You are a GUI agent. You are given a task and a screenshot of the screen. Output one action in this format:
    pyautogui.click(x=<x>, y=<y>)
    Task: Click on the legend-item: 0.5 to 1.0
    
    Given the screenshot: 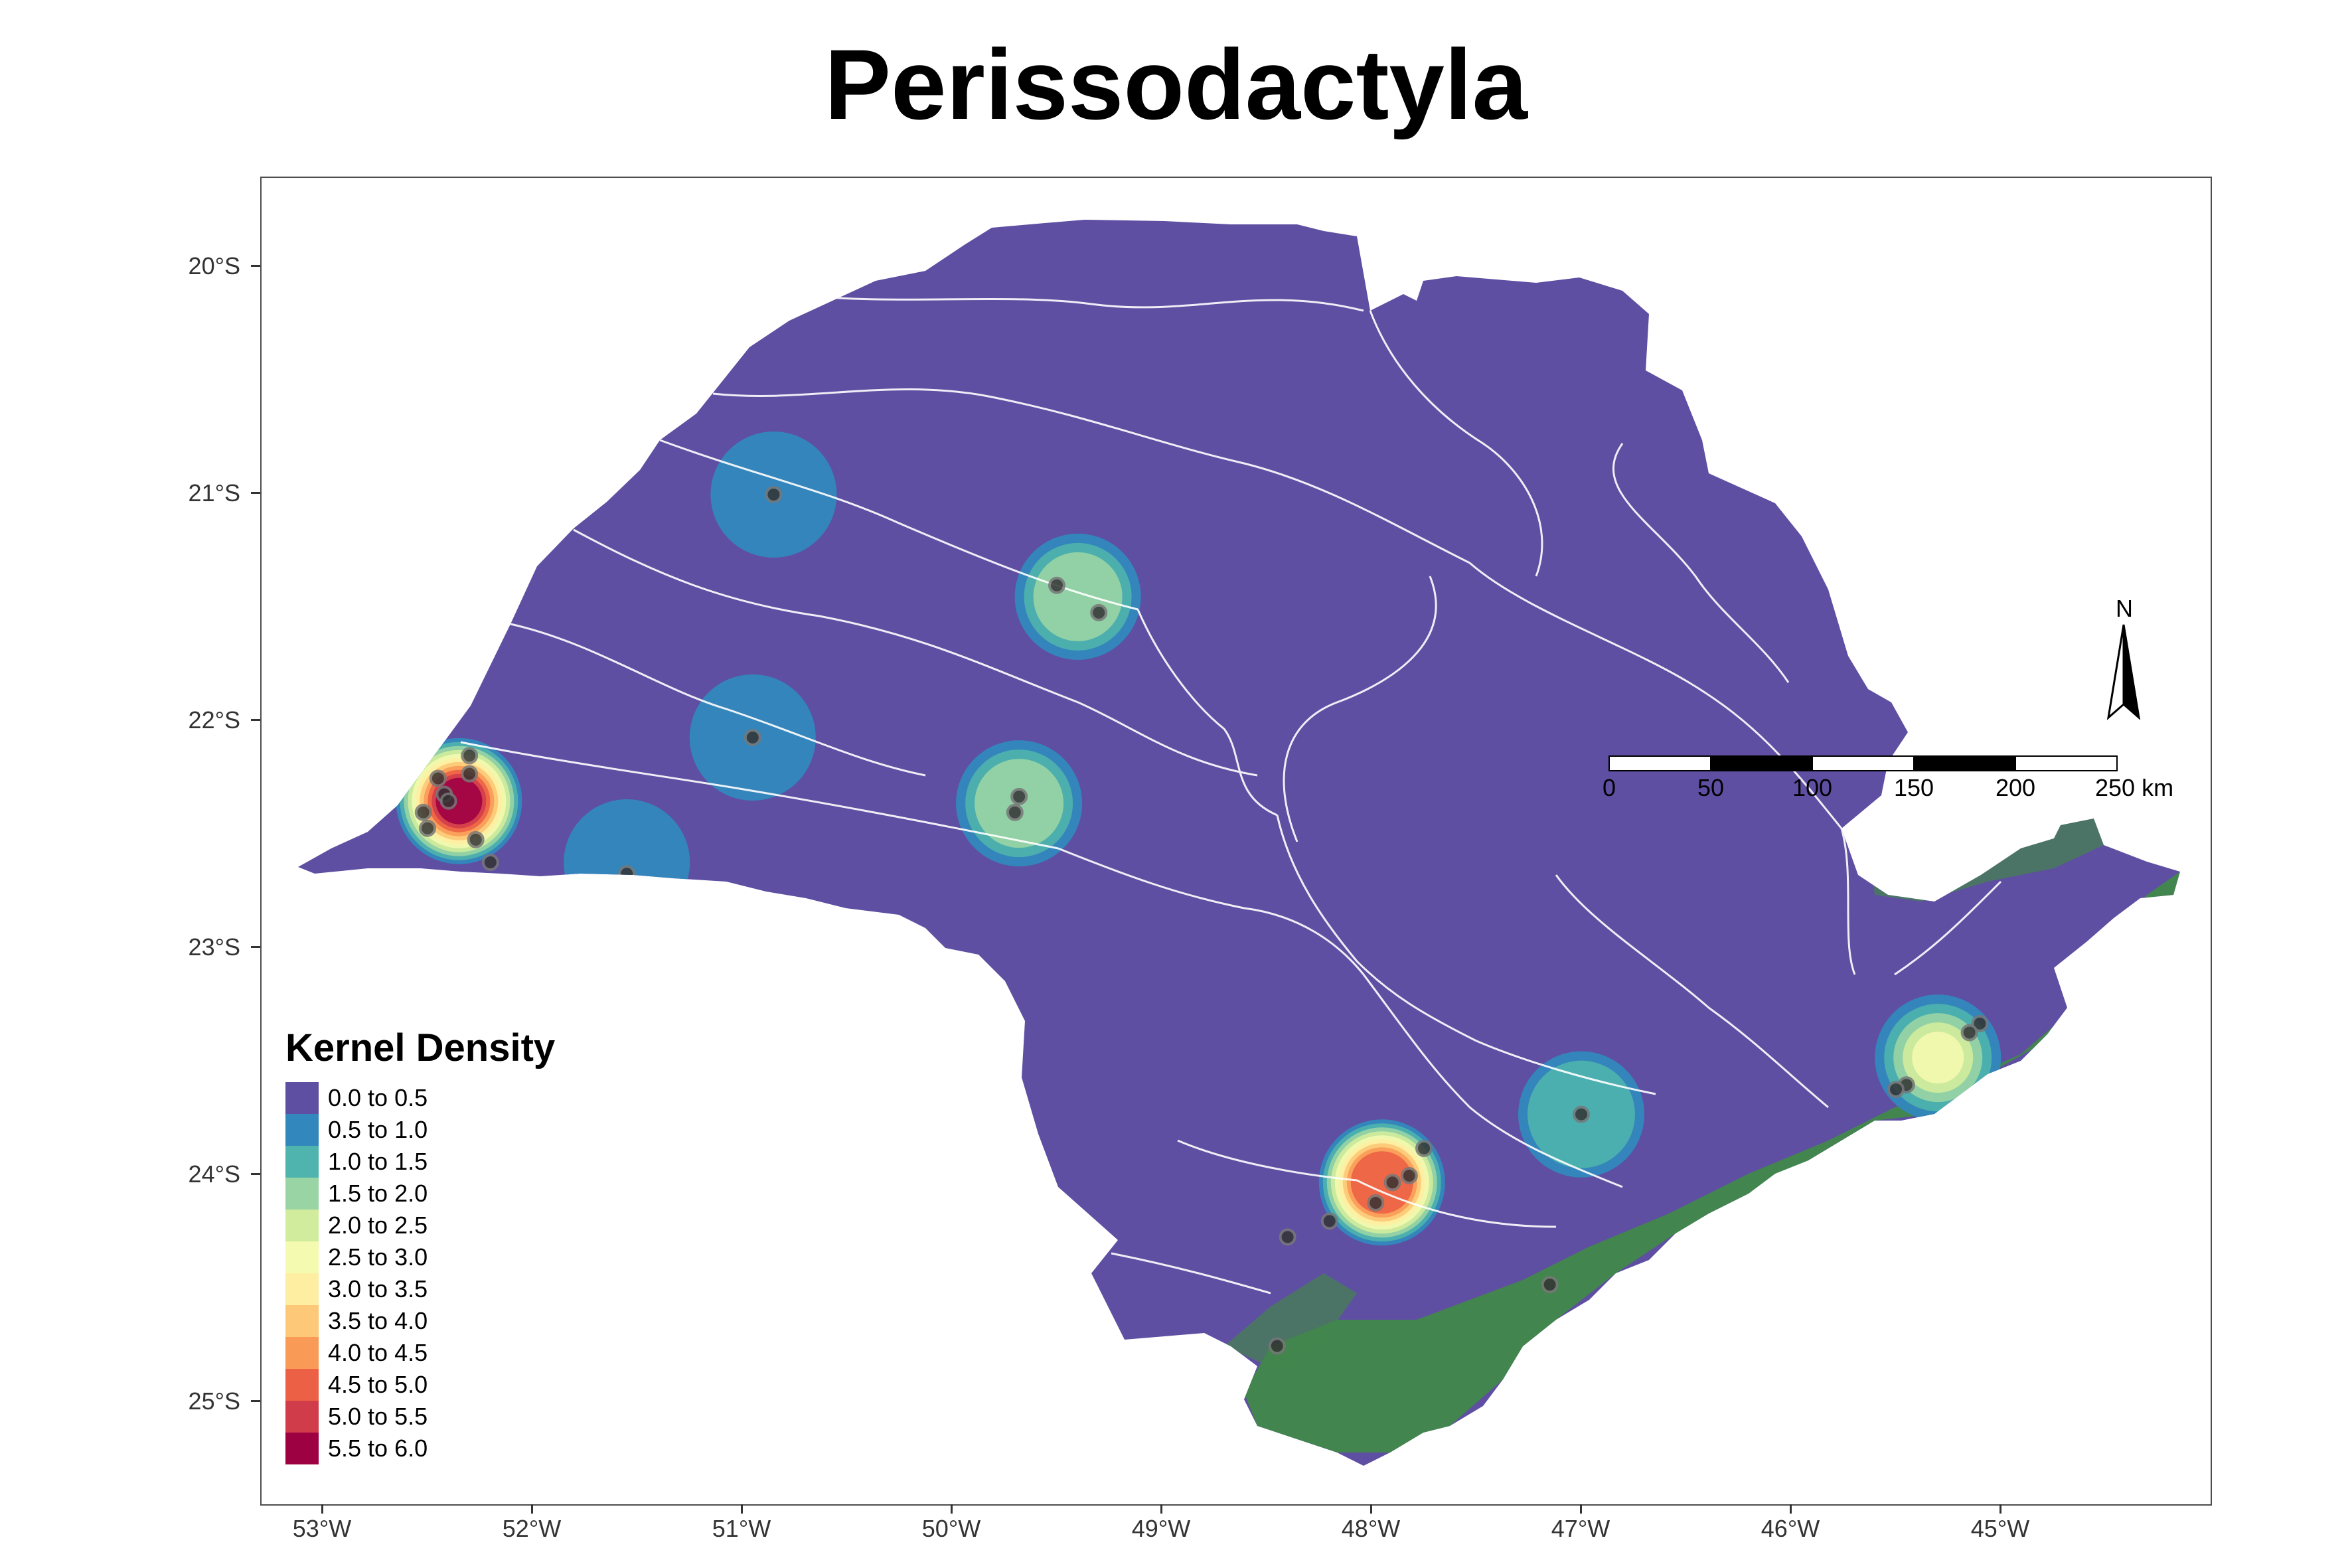 What is the action you would take?
    pyautogui.click(x=420, y=1130)
    